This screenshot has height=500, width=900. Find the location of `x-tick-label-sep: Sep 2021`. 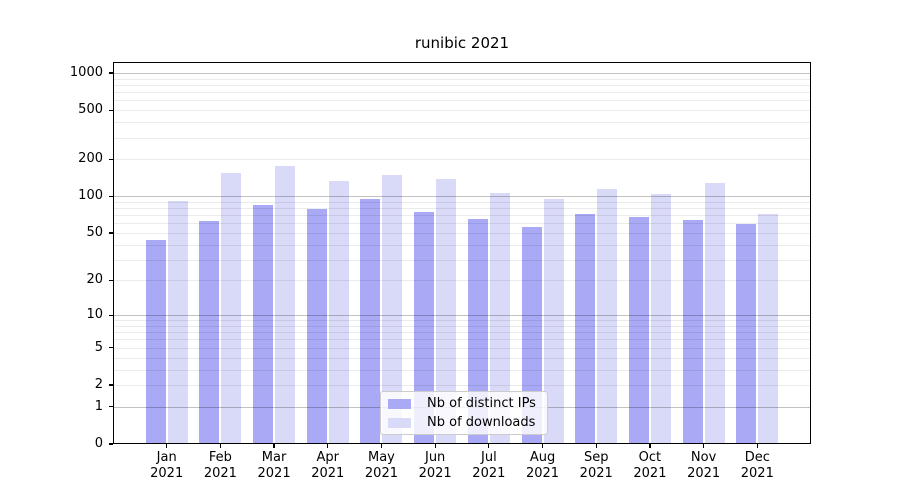

x-tick-label-sep: Sep 2021 is located at coordinates (596, 465).